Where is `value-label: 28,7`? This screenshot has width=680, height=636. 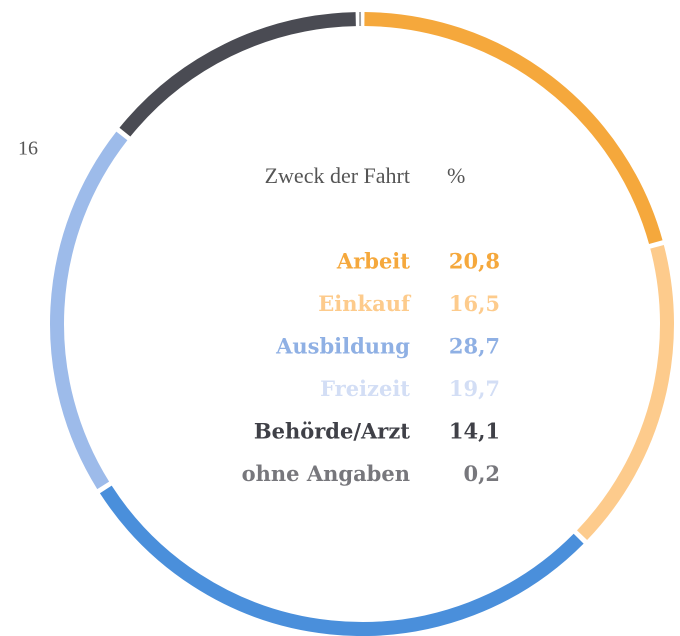 value-label: 28,7 is located at coordinates (474, 346).